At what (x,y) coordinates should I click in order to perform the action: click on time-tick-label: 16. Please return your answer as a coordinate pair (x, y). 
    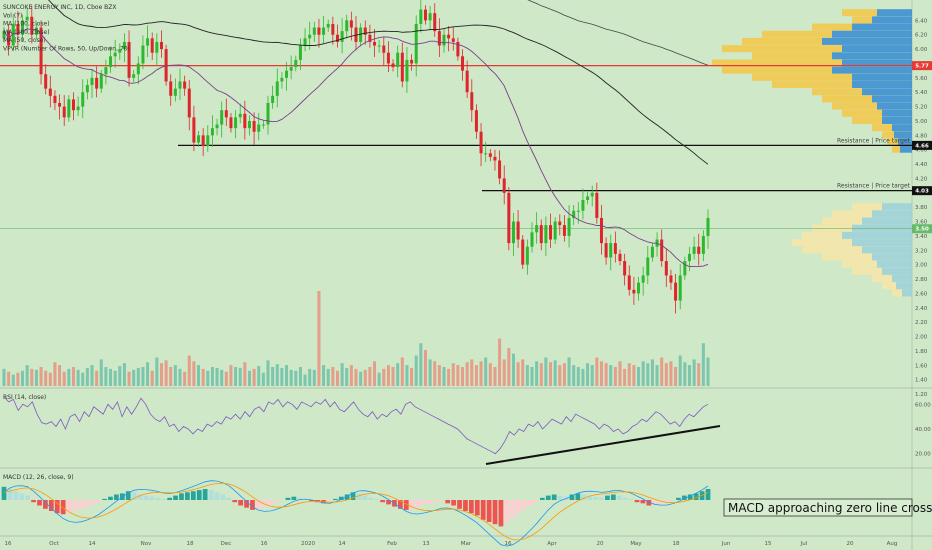
    Looking at the image, I should click on (8, 544).